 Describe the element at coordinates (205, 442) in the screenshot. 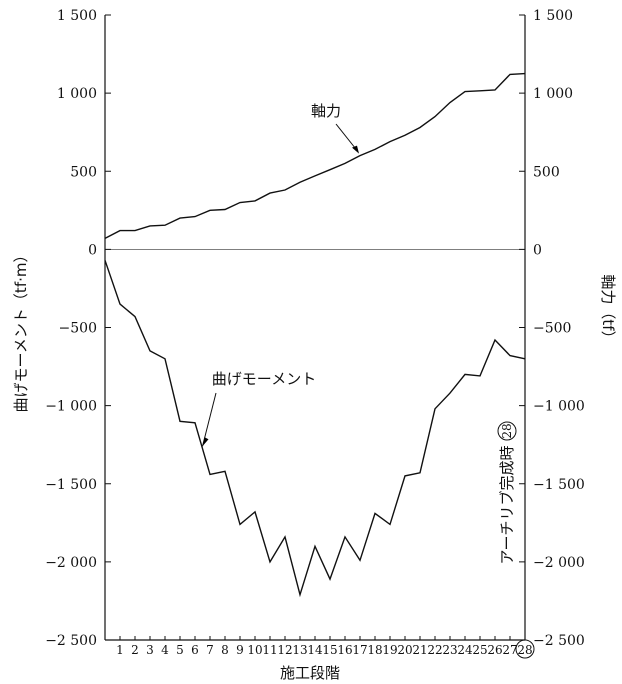

I see `annotation-arrow-moment` at that location.